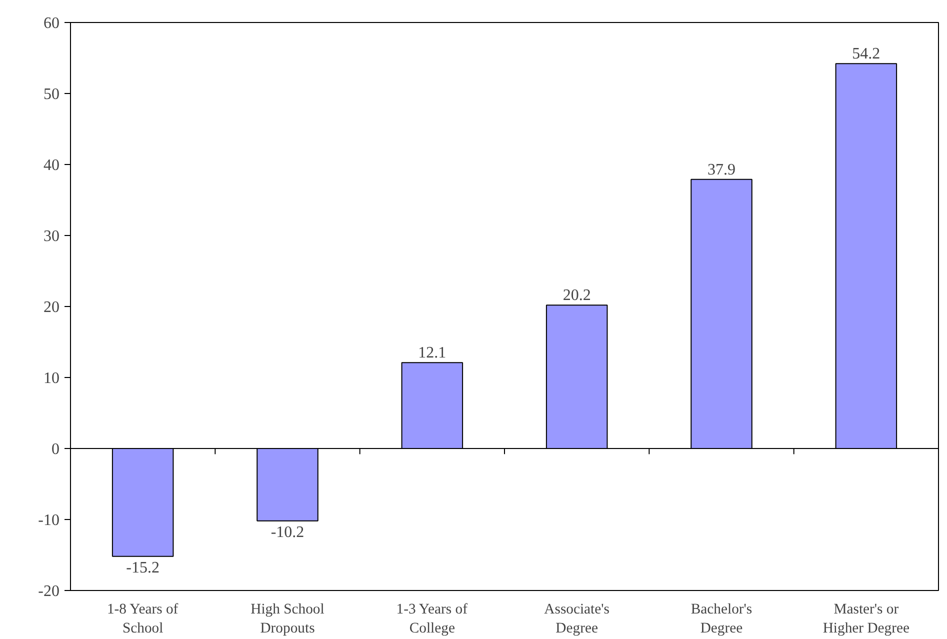  Describe the element at coordinates (577, 619) in the screenshot. I see `x-tick-label: Associate's Degree` at that location.